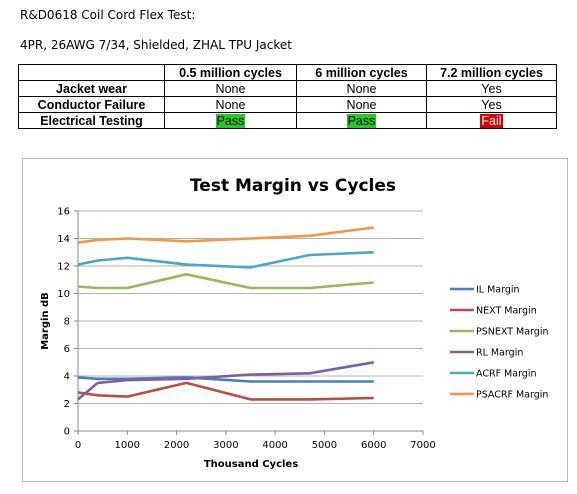  I want to click on series-line-psacrf-margin, so click(225, 235).